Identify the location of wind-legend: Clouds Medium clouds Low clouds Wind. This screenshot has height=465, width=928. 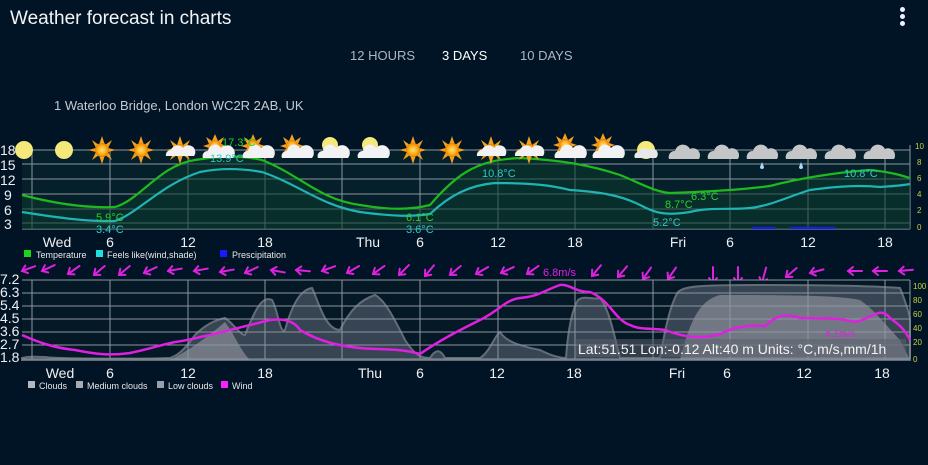
(140, 386).